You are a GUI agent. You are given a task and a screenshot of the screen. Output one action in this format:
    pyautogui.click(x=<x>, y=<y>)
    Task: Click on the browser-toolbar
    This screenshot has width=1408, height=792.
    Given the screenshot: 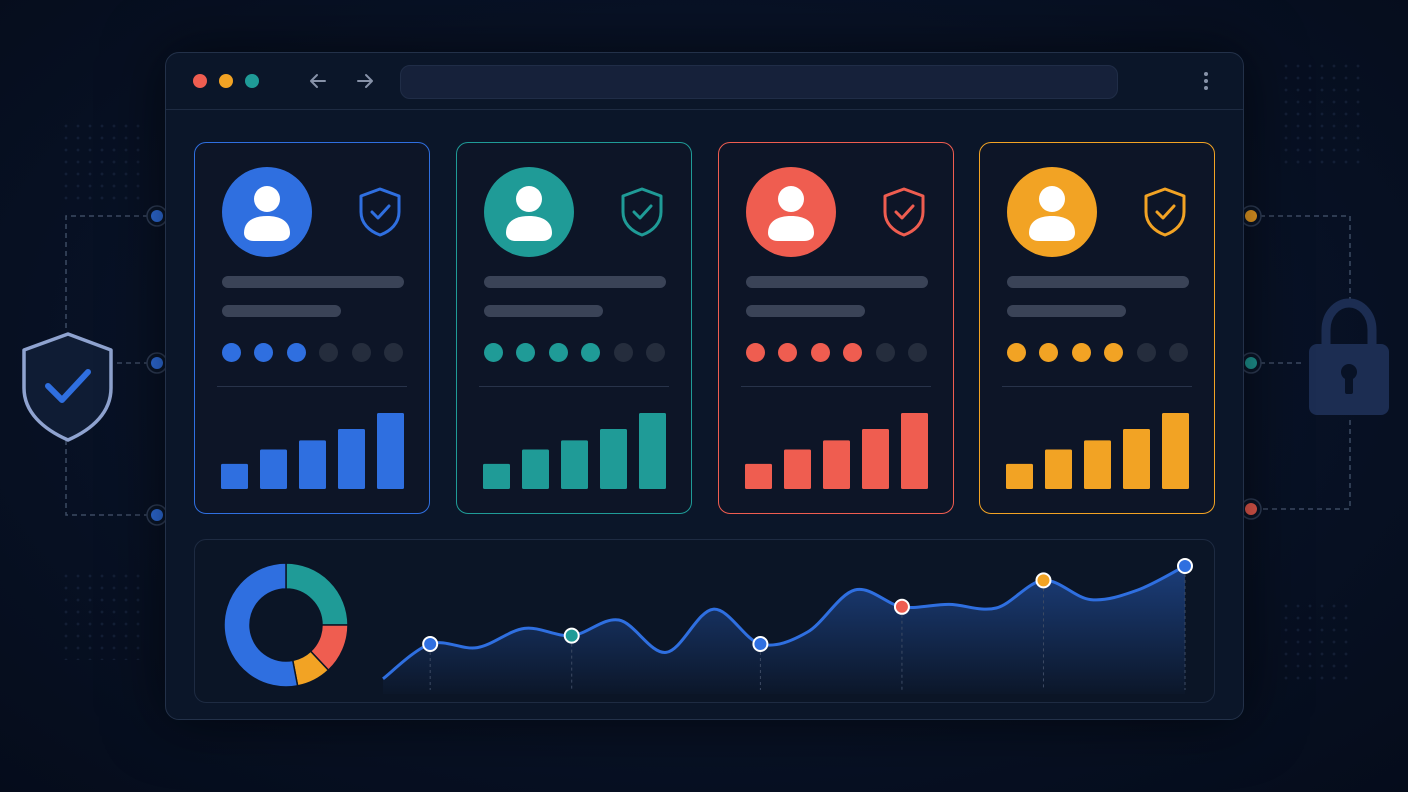 What is the action you would take?
    pyautogui.click(x=704, y=81)
    